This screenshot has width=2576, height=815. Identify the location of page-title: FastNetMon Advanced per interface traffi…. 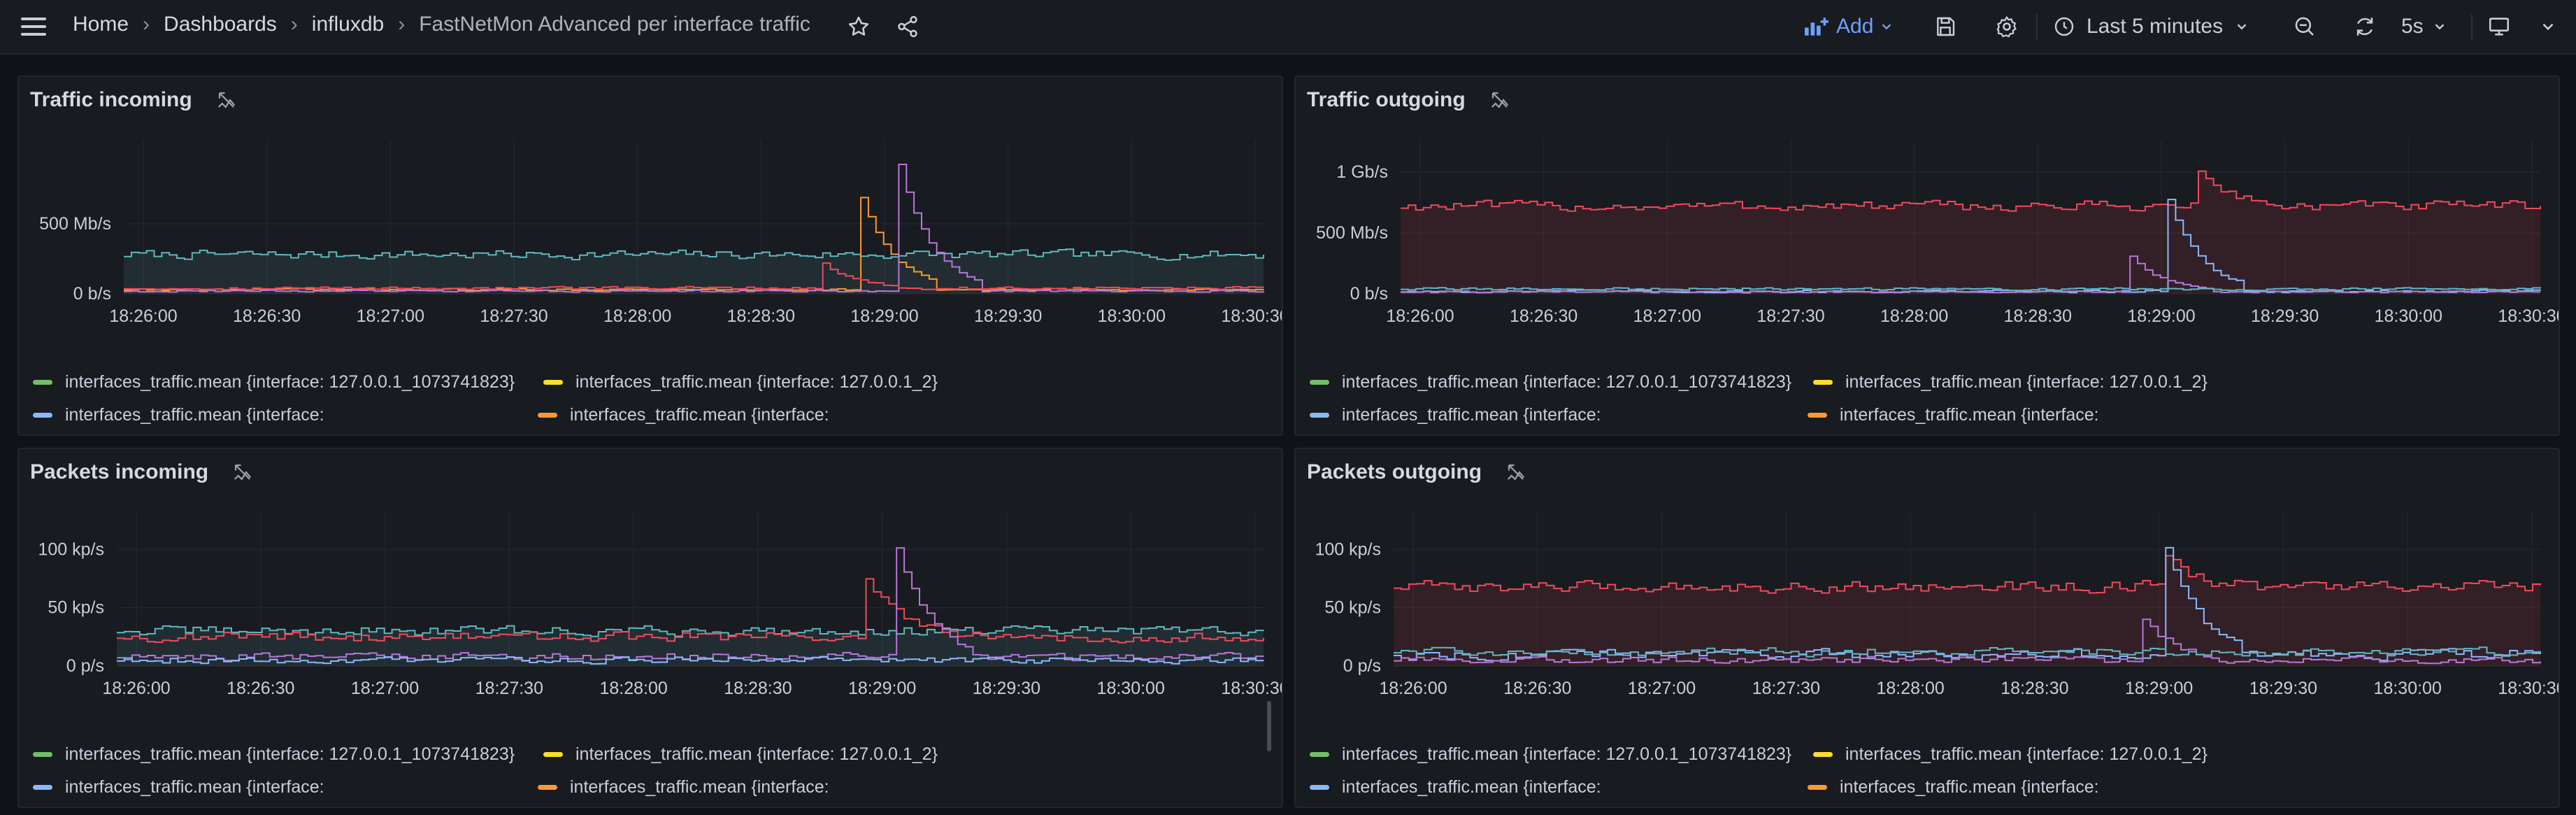
(614, 25).